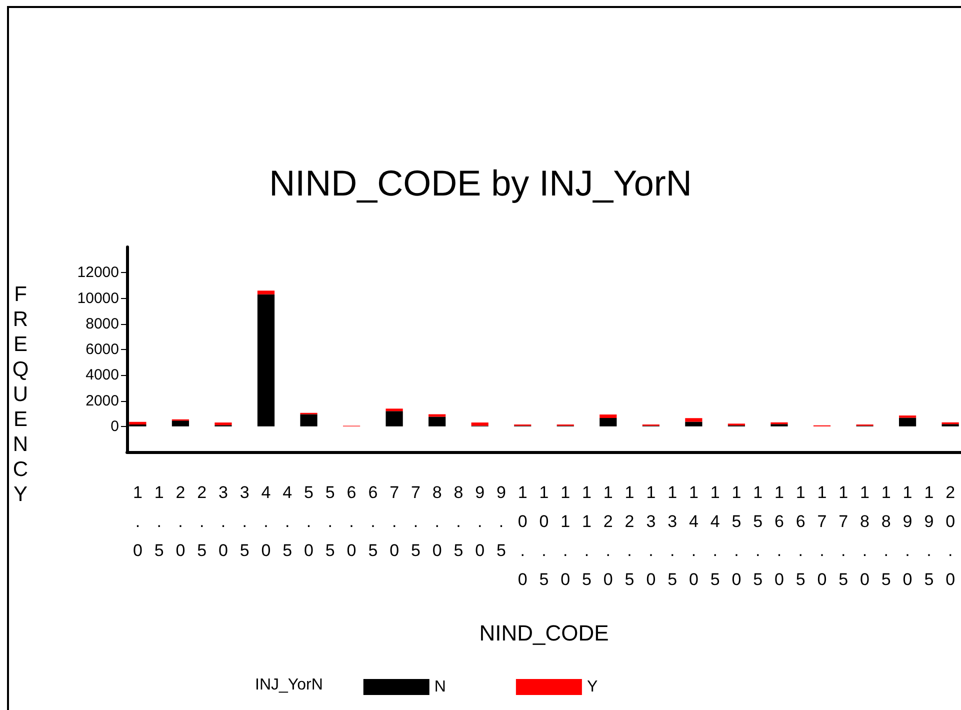 The height and width of the screenshot is (710, 961). I want to click on x-tick-label: 3.0, so click(223, 521).